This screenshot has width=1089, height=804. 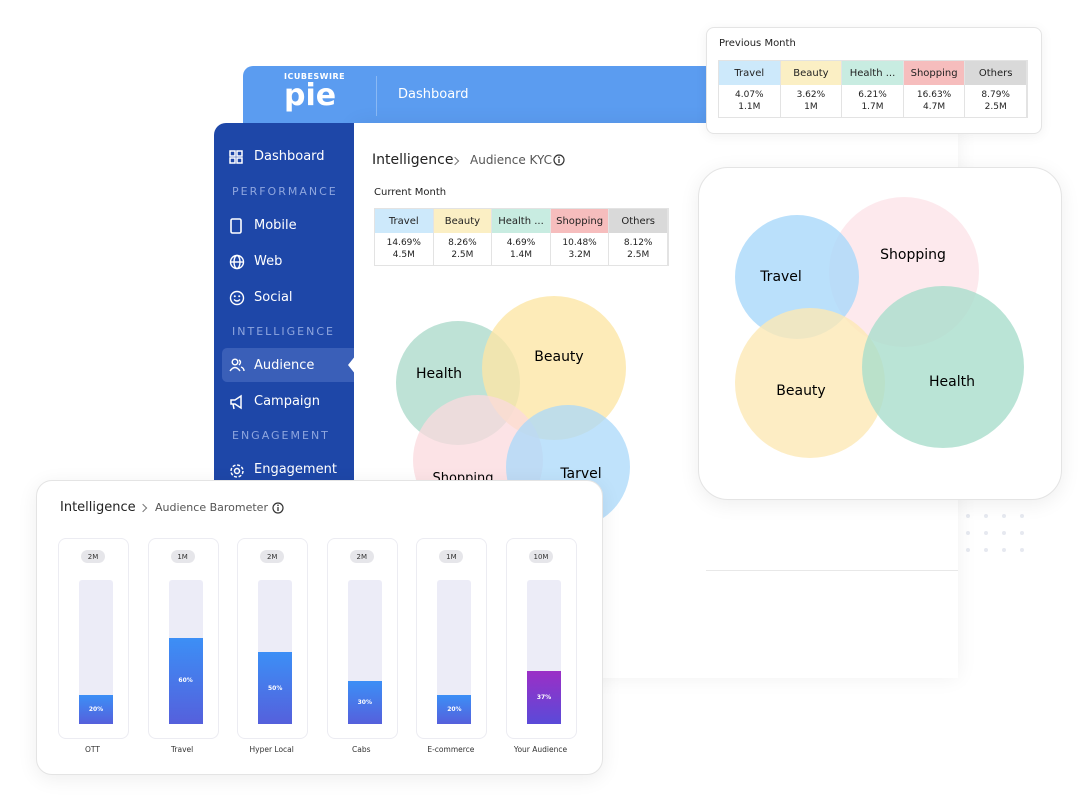 I want to click on table-cell: 1.7M, so click(x=873, y=109).